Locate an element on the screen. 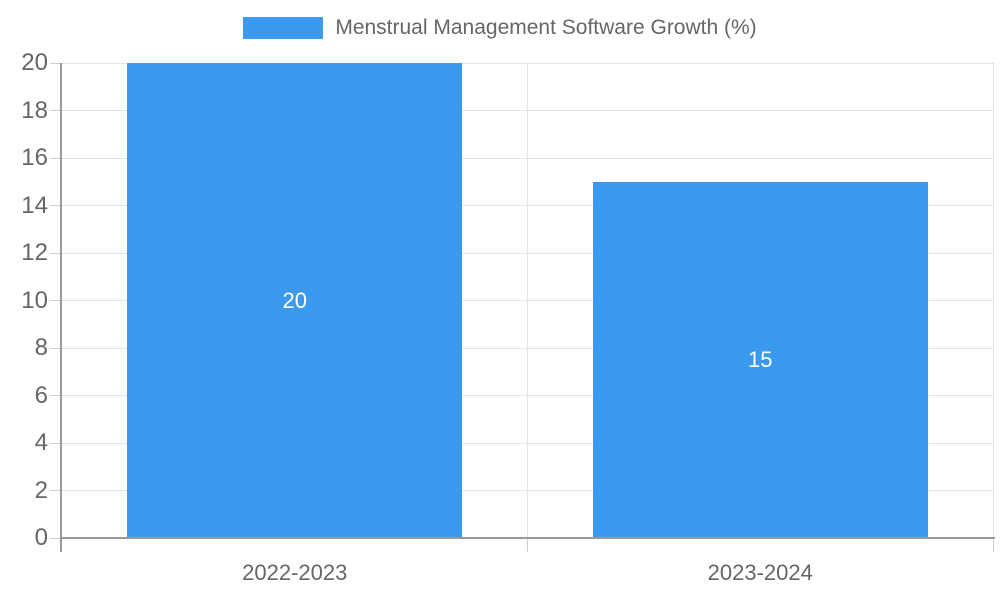  bar-value-label: 15 is located at coordinates (760, 359).